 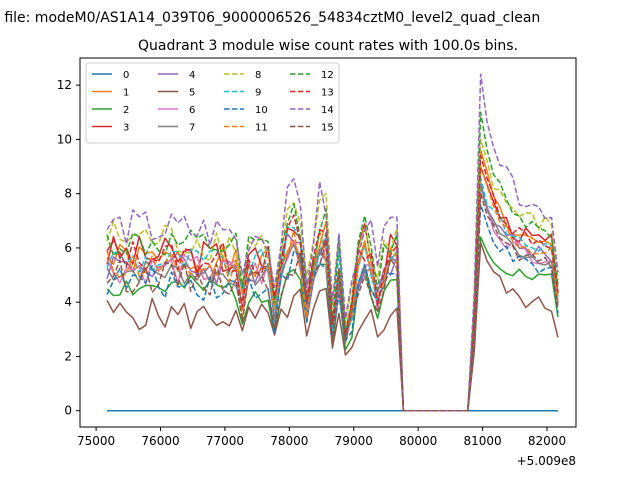 What do you see at coordinates (289, 441) in the screenshot?
I see `x-tick-label: 78000` at bounding box center [289, 441].